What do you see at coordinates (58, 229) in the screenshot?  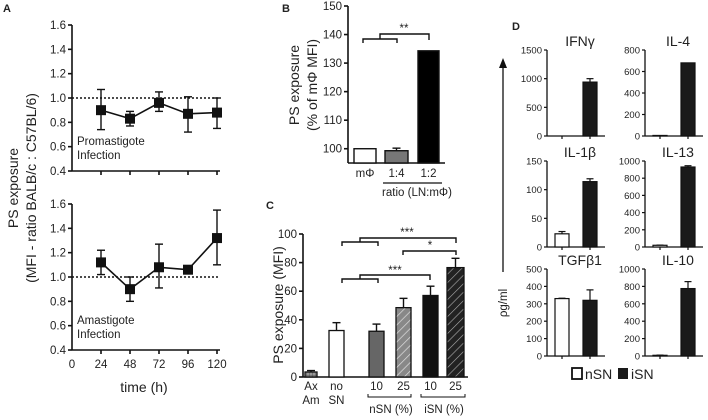 I see `y-tick-label: 1.4` at bounding box center [58, 229].